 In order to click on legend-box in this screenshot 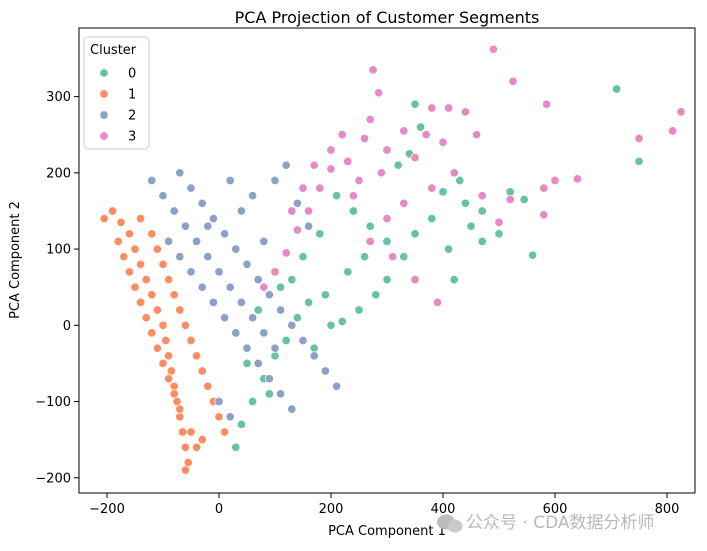, I will do `click(116, 93)`.